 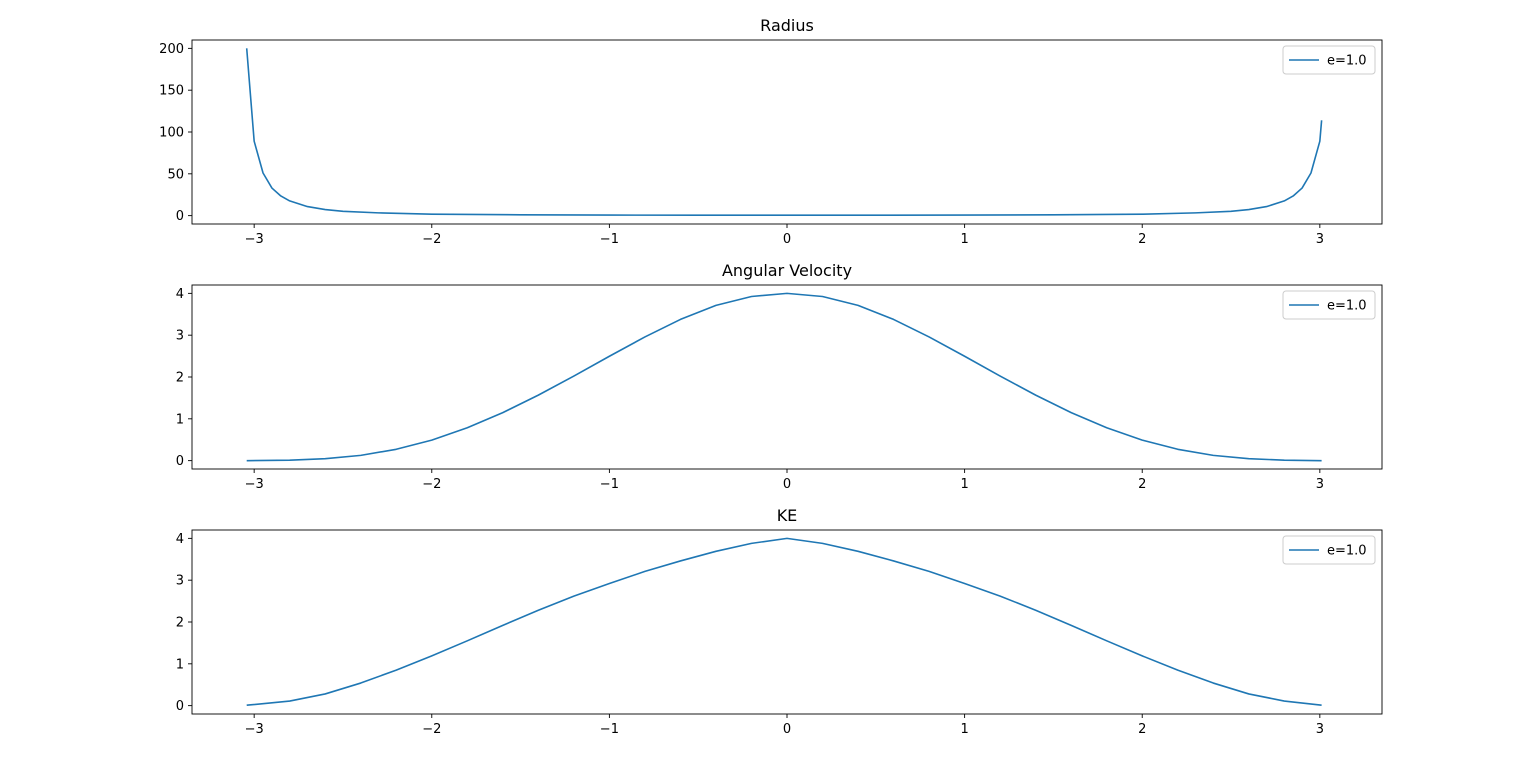 I want to click on y-tick-label: 50, so click(x=175, y=174).